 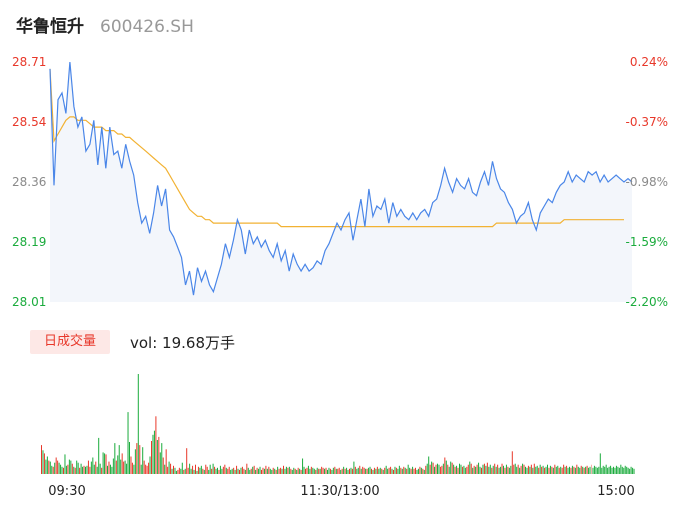 I want to click on stock-code: 600426.SH, so click(x=147, y=27).